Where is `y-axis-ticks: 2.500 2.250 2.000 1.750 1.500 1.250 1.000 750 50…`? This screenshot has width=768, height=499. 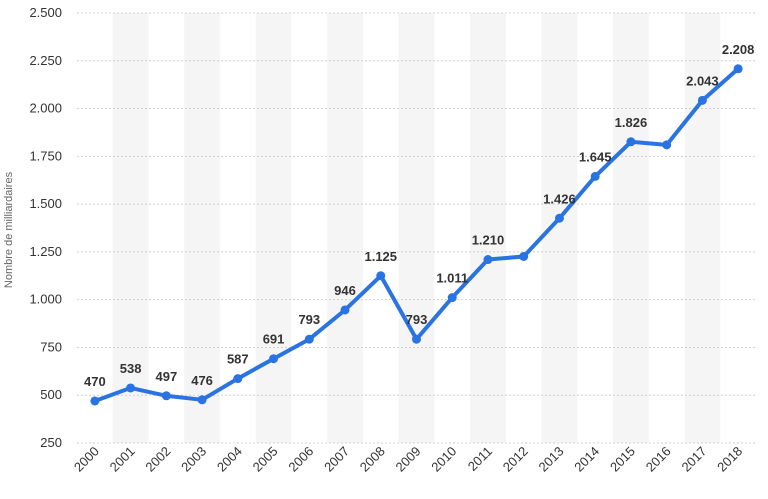
y-axis-ticks: 2.500 2.250 2.000 1.750 1.500 1.250 1.000 750 50… is located at coordinates (45, 227).